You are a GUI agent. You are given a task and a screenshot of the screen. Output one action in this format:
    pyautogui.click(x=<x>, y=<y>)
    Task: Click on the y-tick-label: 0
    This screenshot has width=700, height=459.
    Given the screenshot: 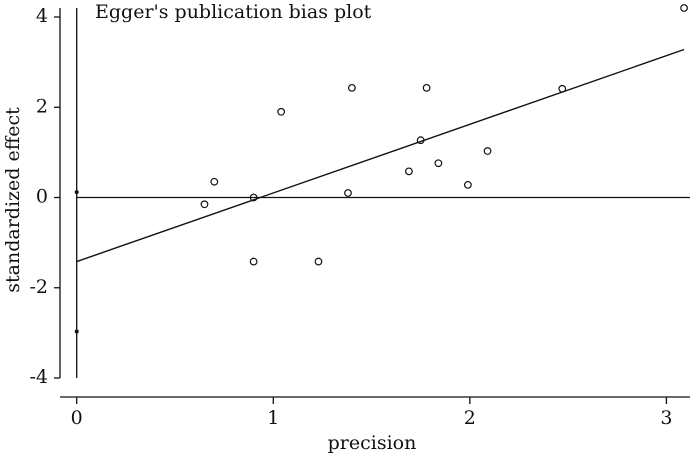 What is the action you would take?
    pyautogui.click(x=42, y=197)
    